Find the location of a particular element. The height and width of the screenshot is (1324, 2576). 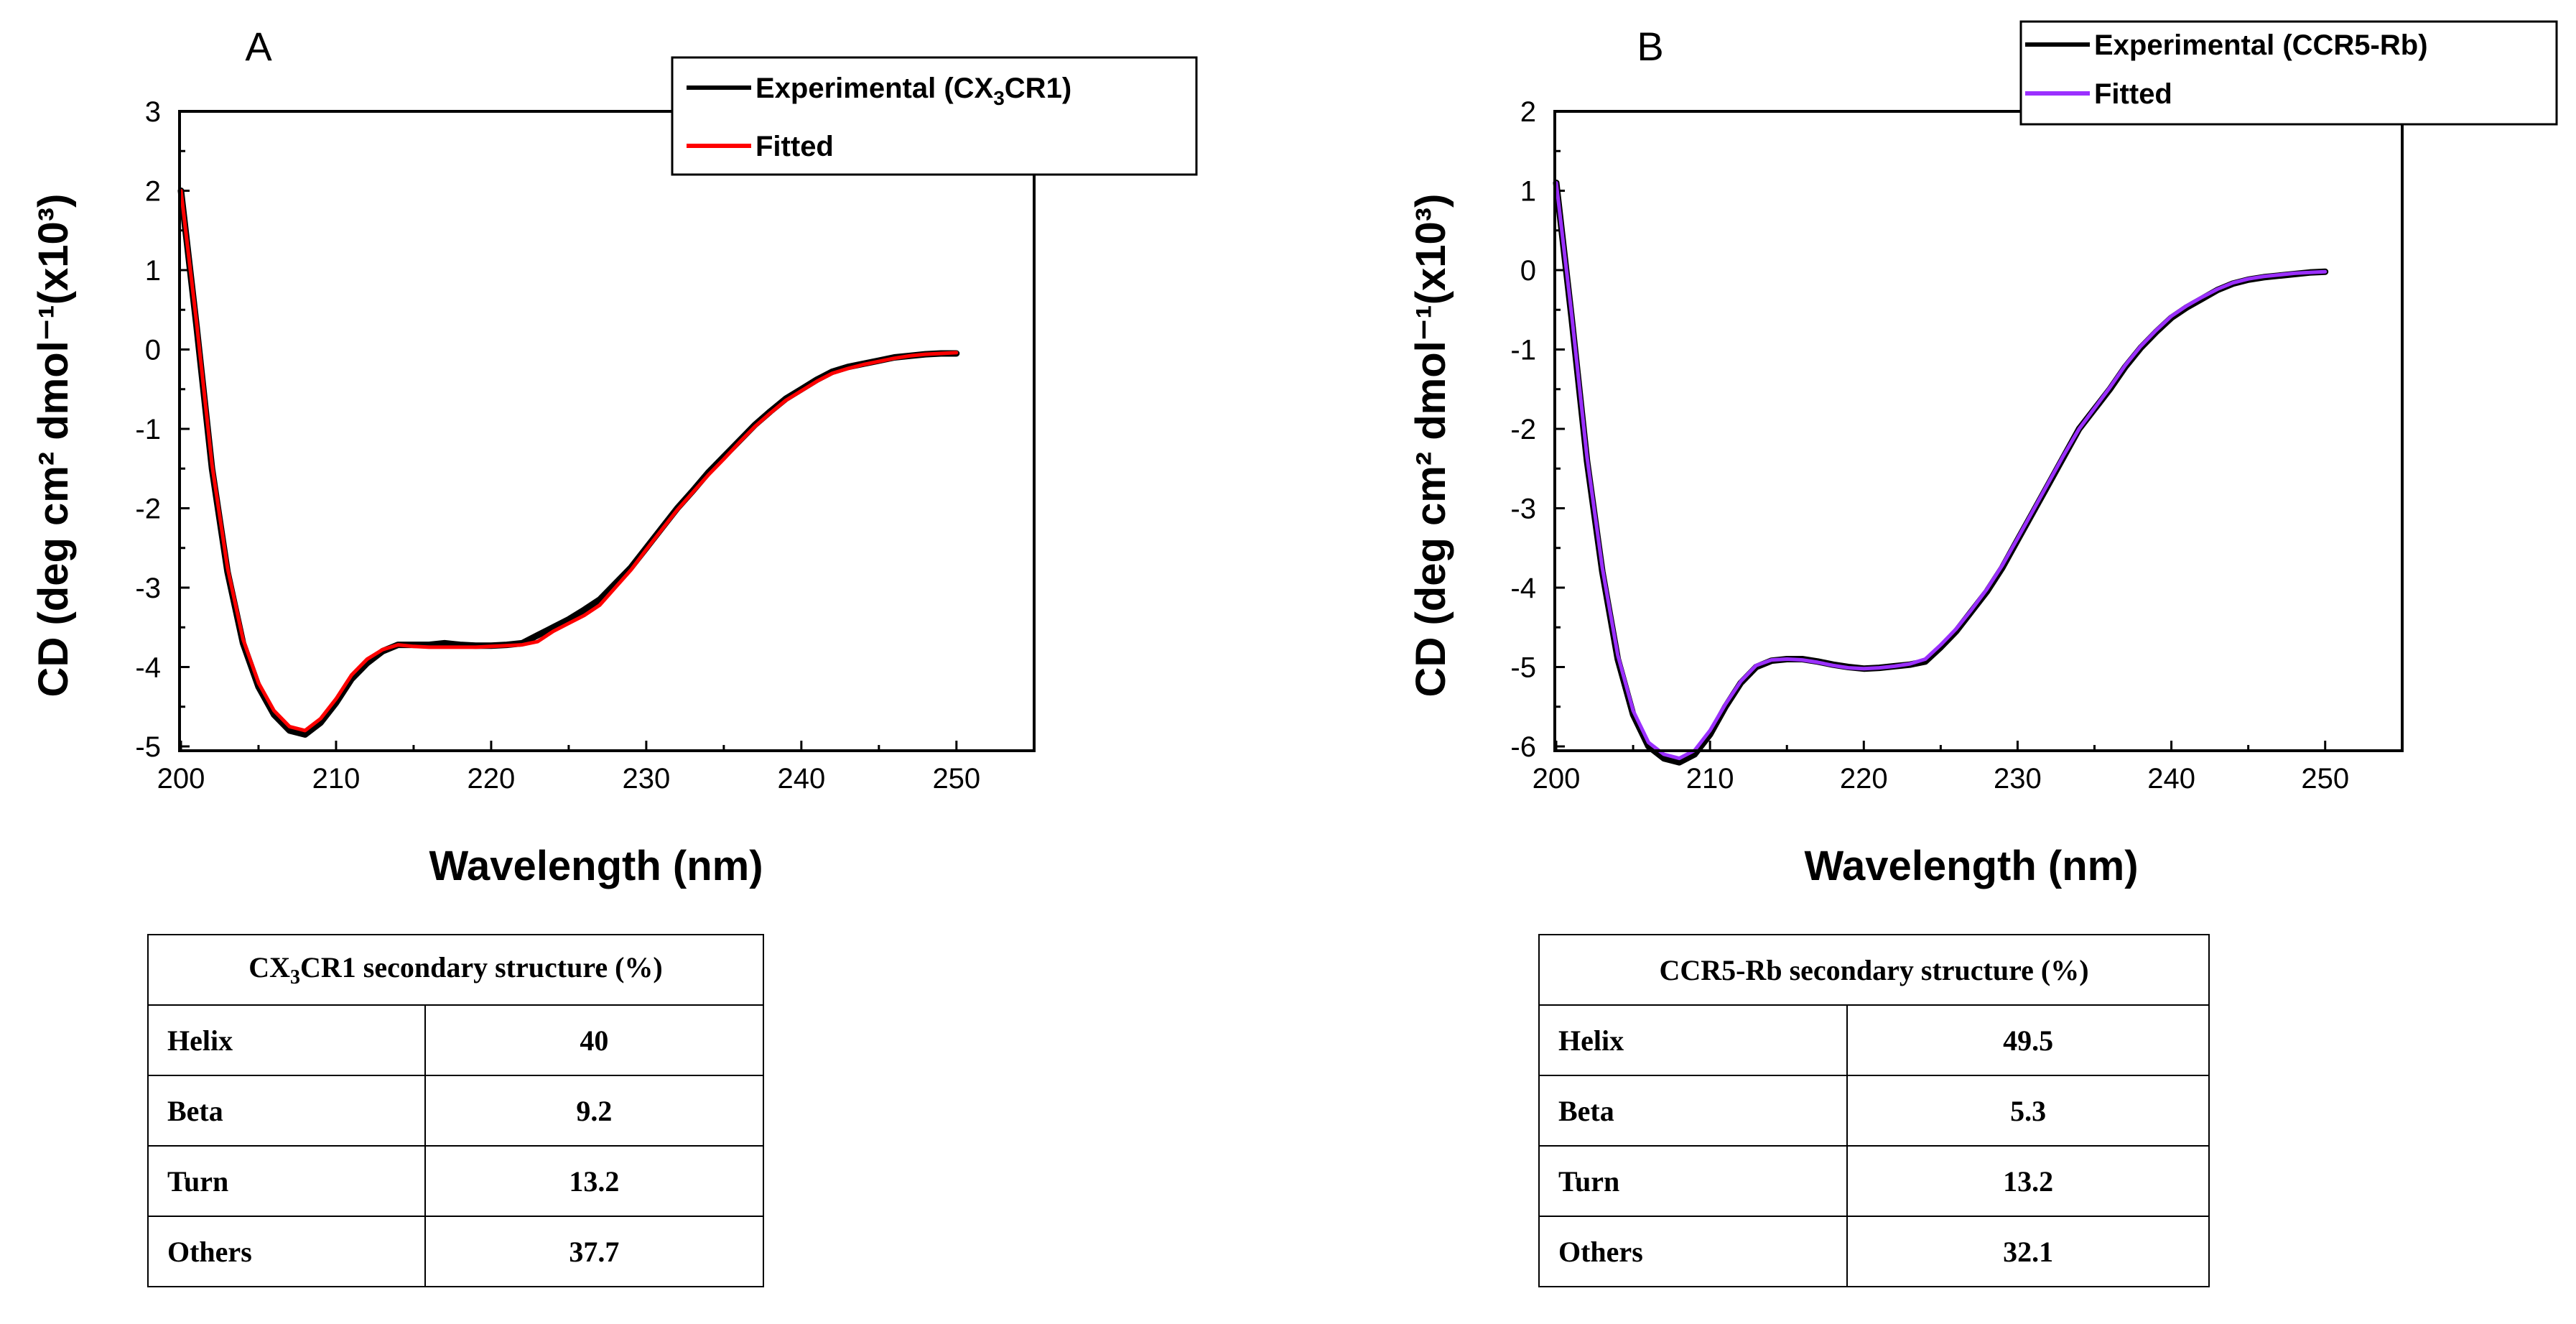

table-title-suffix: CR1 secondary structure (%) is located at coordinates (481, 967).